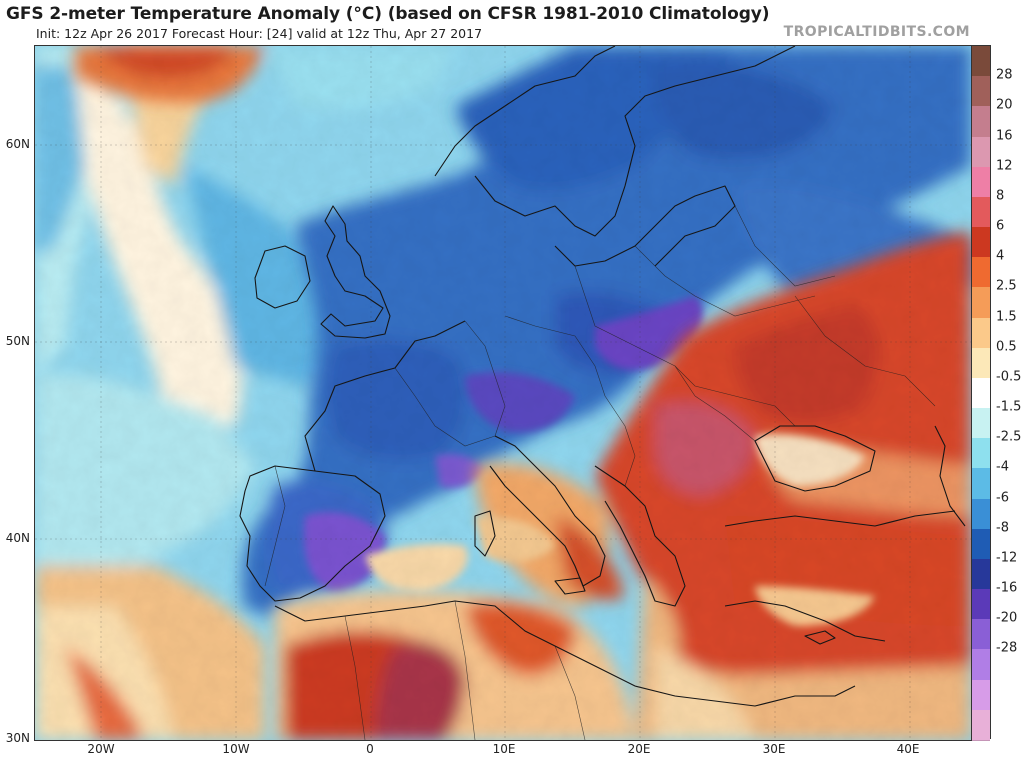  What do you see at coordinates (1009, 407) in the screenshot?
I see `colorbar-tick-label: -1.5` at bounding box center [1009, 407].